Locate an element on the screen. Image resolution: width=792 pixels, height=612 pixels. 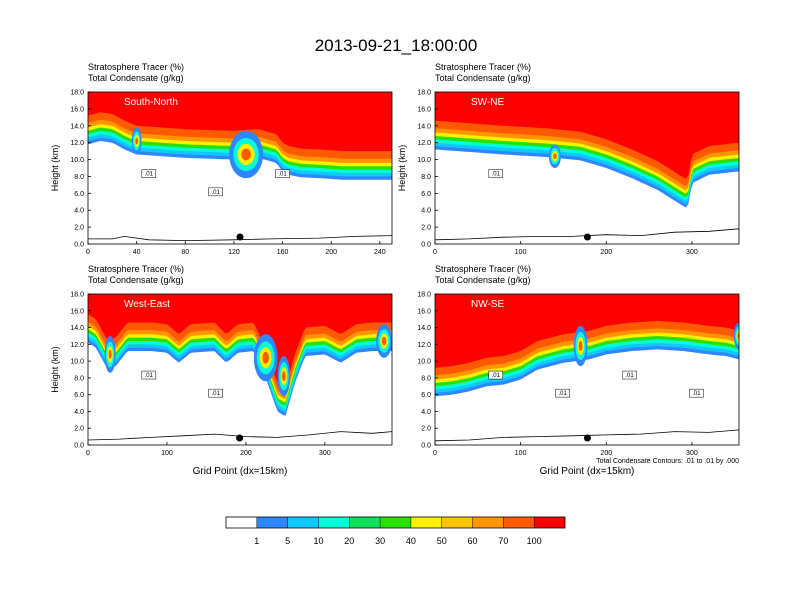
colorbar-label: 5 is located at coordinates (287, 541).